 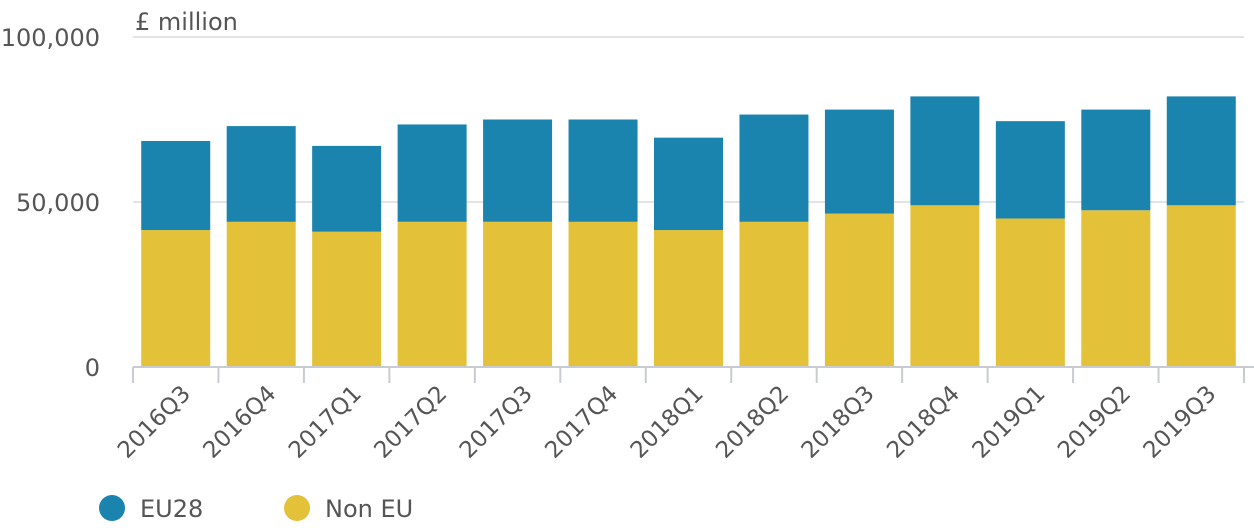 What do you see at coordinates (496, 422) in the screenshot?
I see `x-tick-label: 2017Q3` at bounding box center [496, 422].